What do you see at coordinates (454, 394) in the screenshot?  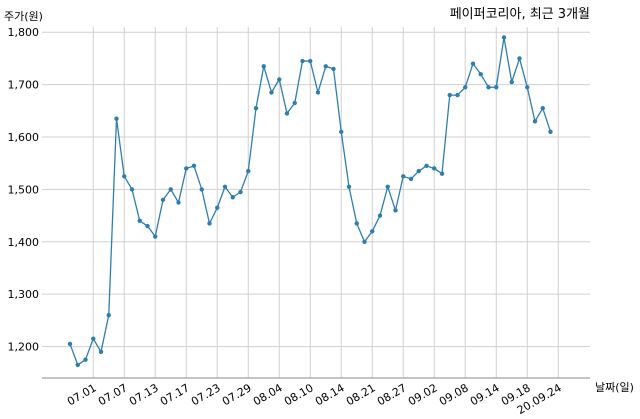 I see `x-tick-label: 09.08` at bounding box center [454, 394].